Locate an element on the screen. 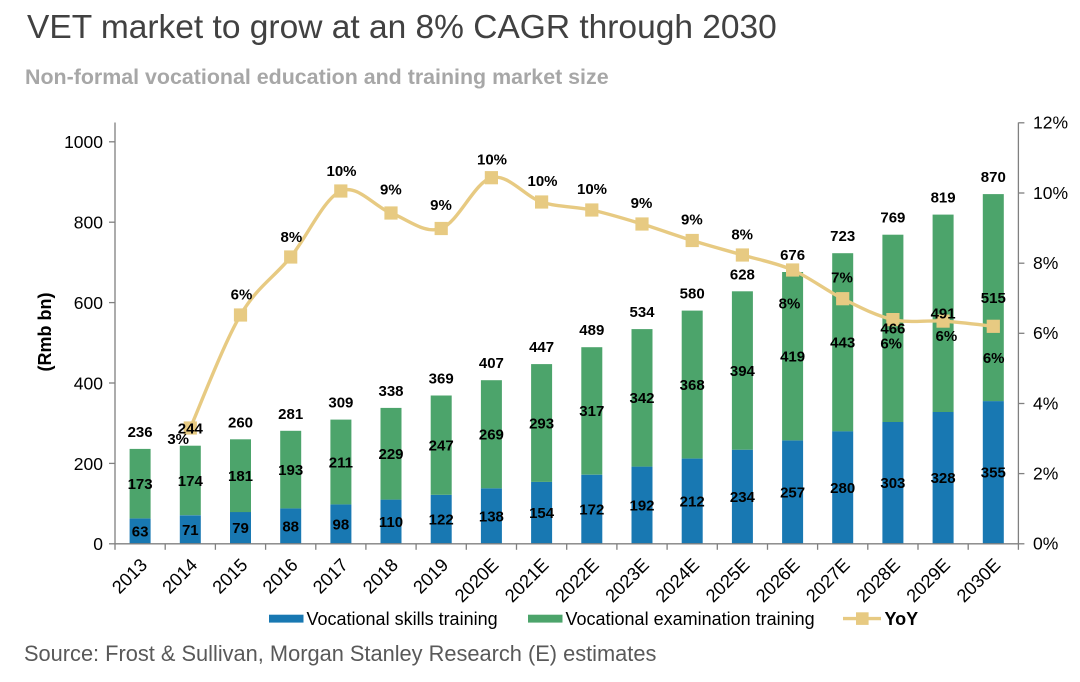 The image size is (1080, 682). svg-text: 2016 is located at coordinates (280, 576).